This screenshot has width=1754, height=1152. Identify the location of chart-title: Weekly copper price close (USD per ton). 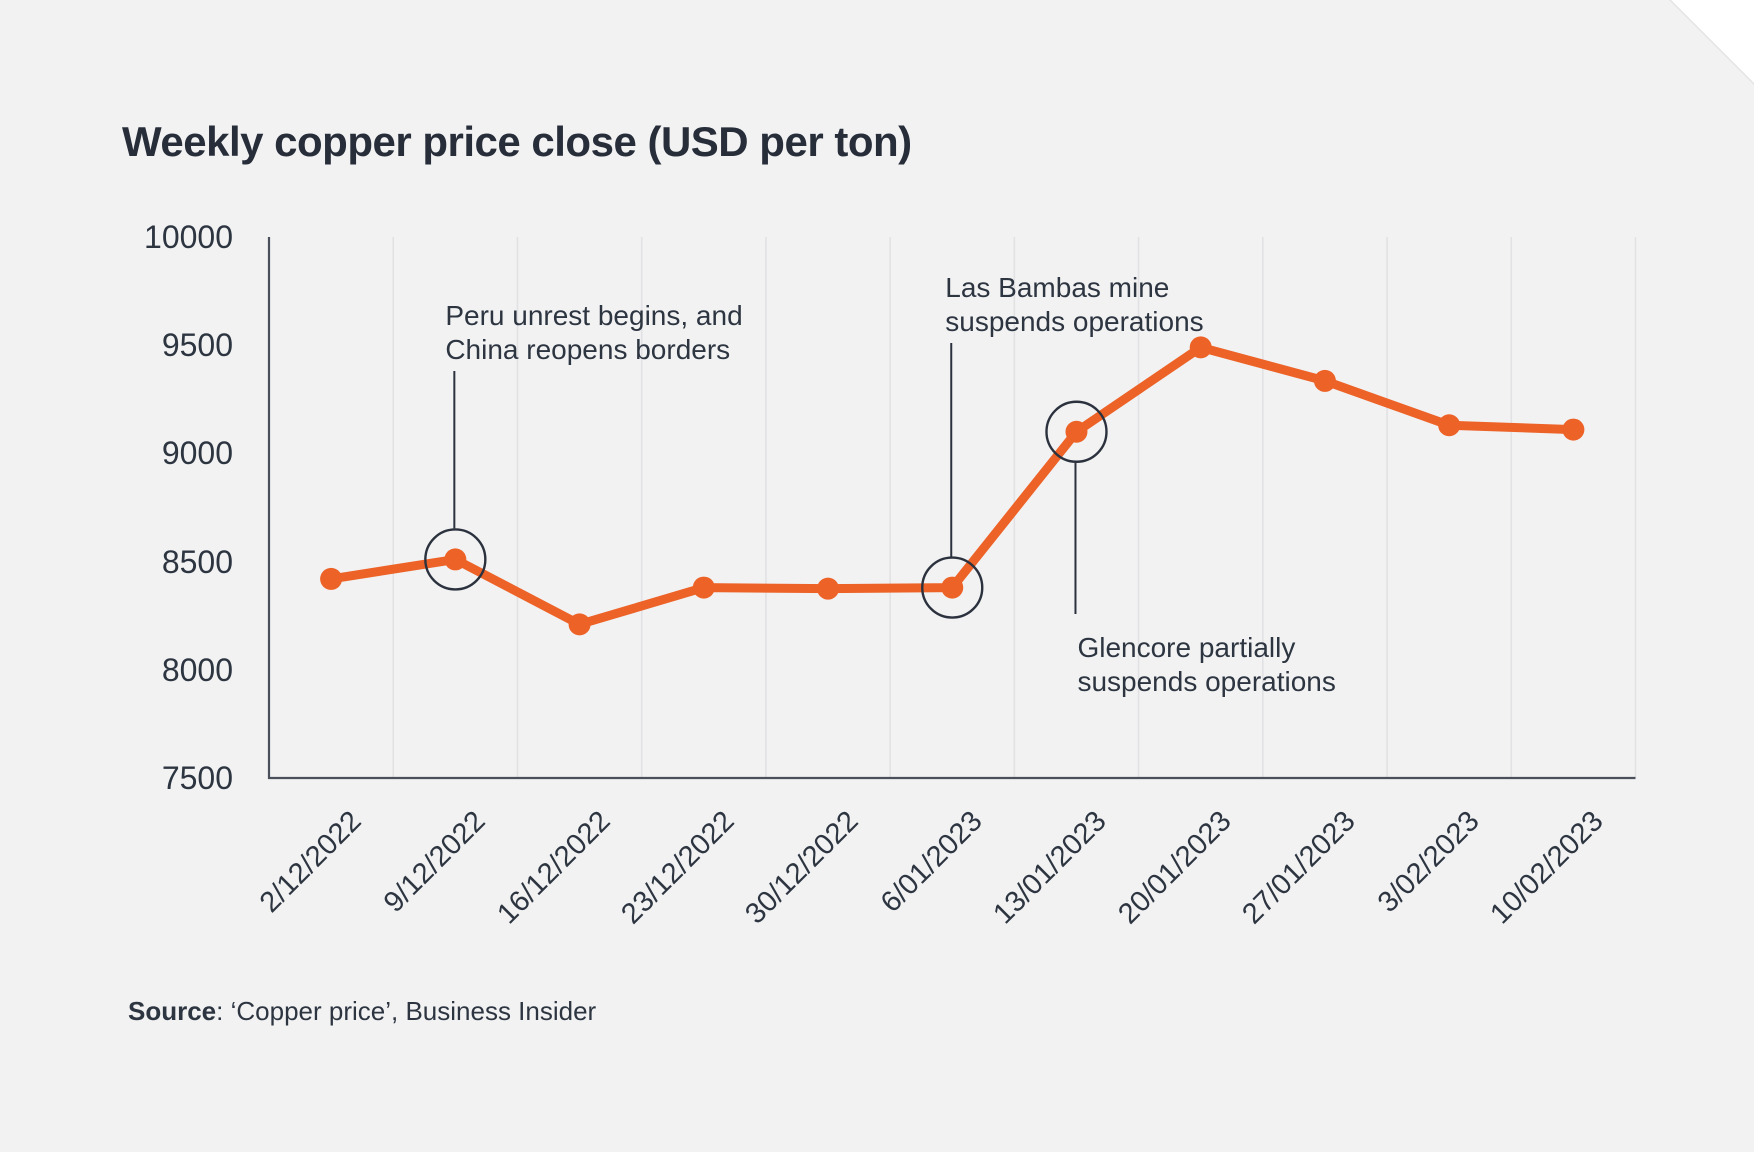
(517, 141).